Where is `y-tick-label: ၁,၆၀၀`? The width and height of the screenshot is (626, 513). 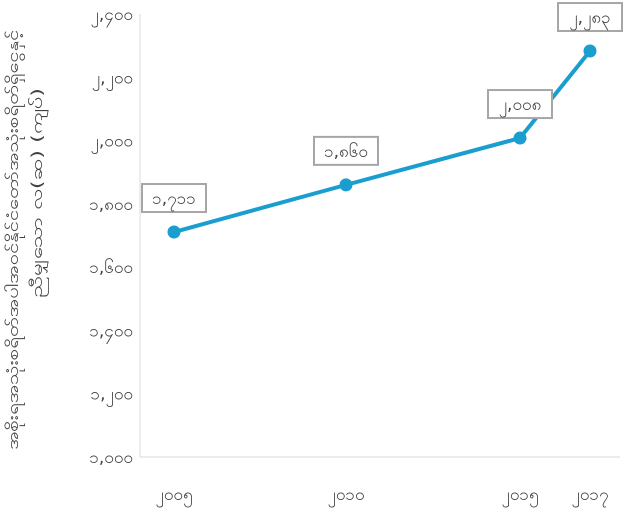
y-tick-label: ၁,၆၀၀ is located at coordinates (111, 267).